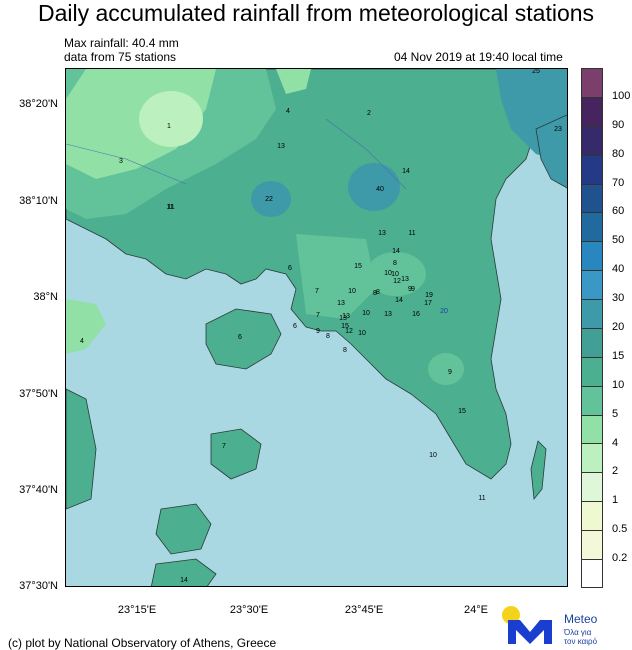 Image resolution: width=632 pixels, height=650 pixels. I want to click on legend-level-label: 70, so click(618, 182).